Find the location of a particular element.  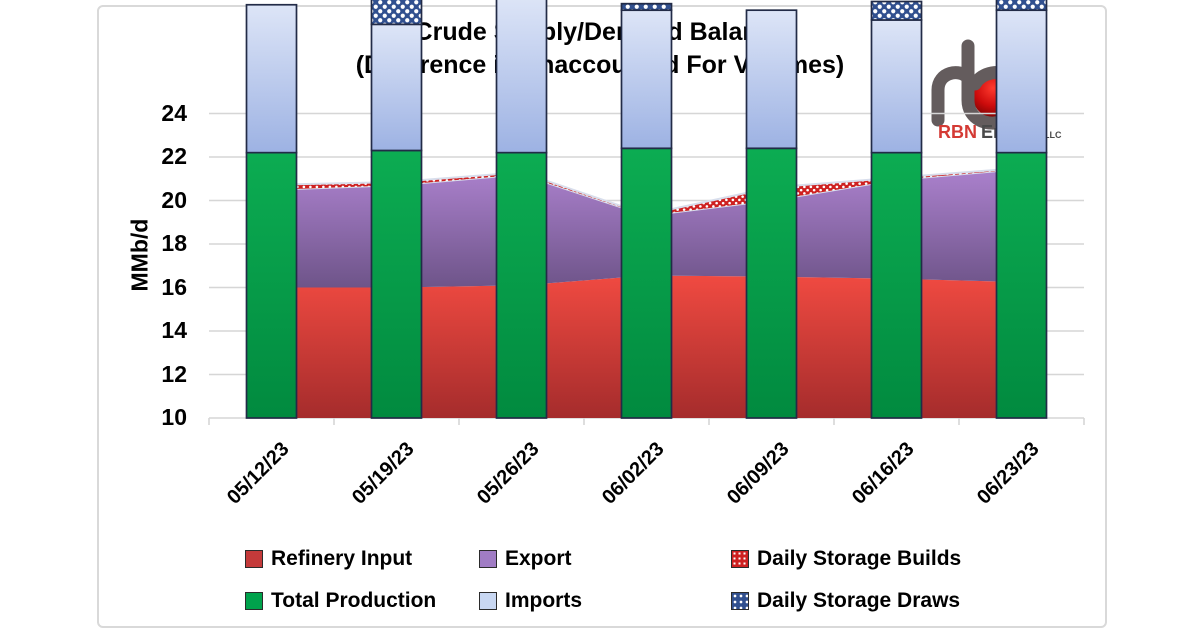

legend-item-imports: Imports is located at coordinates (530, 601).